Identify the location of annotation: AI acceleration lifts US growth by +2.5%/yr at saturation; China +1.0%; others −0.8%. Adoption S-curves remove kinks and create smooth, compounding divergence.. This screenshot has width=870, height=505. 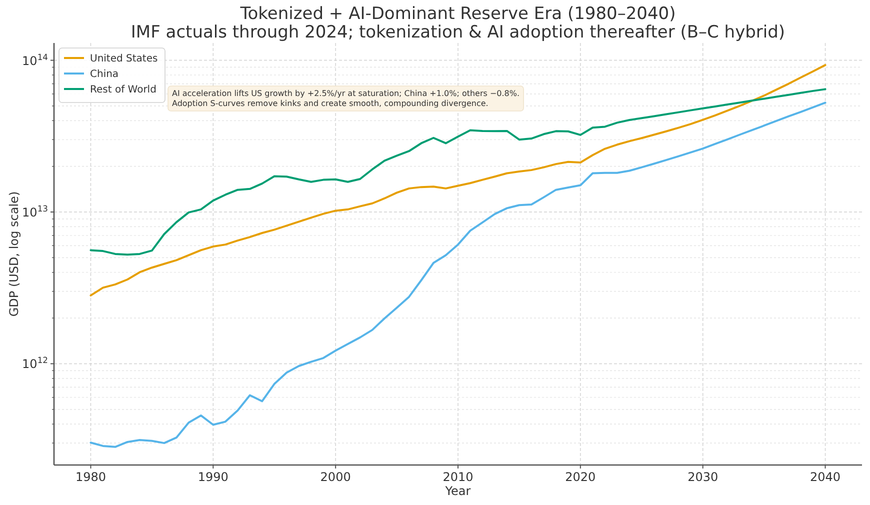
(346, 98).